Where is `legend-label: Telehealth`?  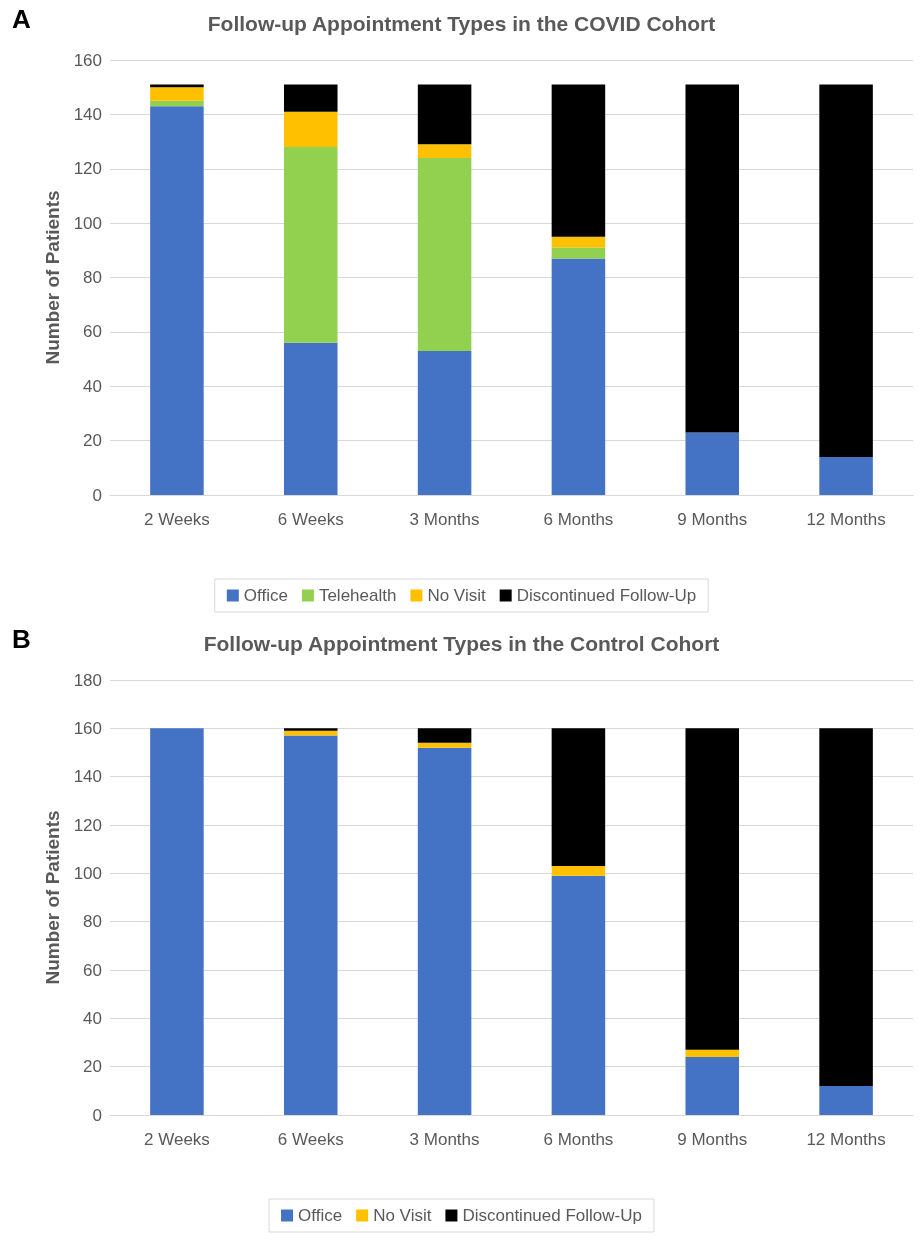
legend-label: Telehealth is located at coordinates (357, 595).